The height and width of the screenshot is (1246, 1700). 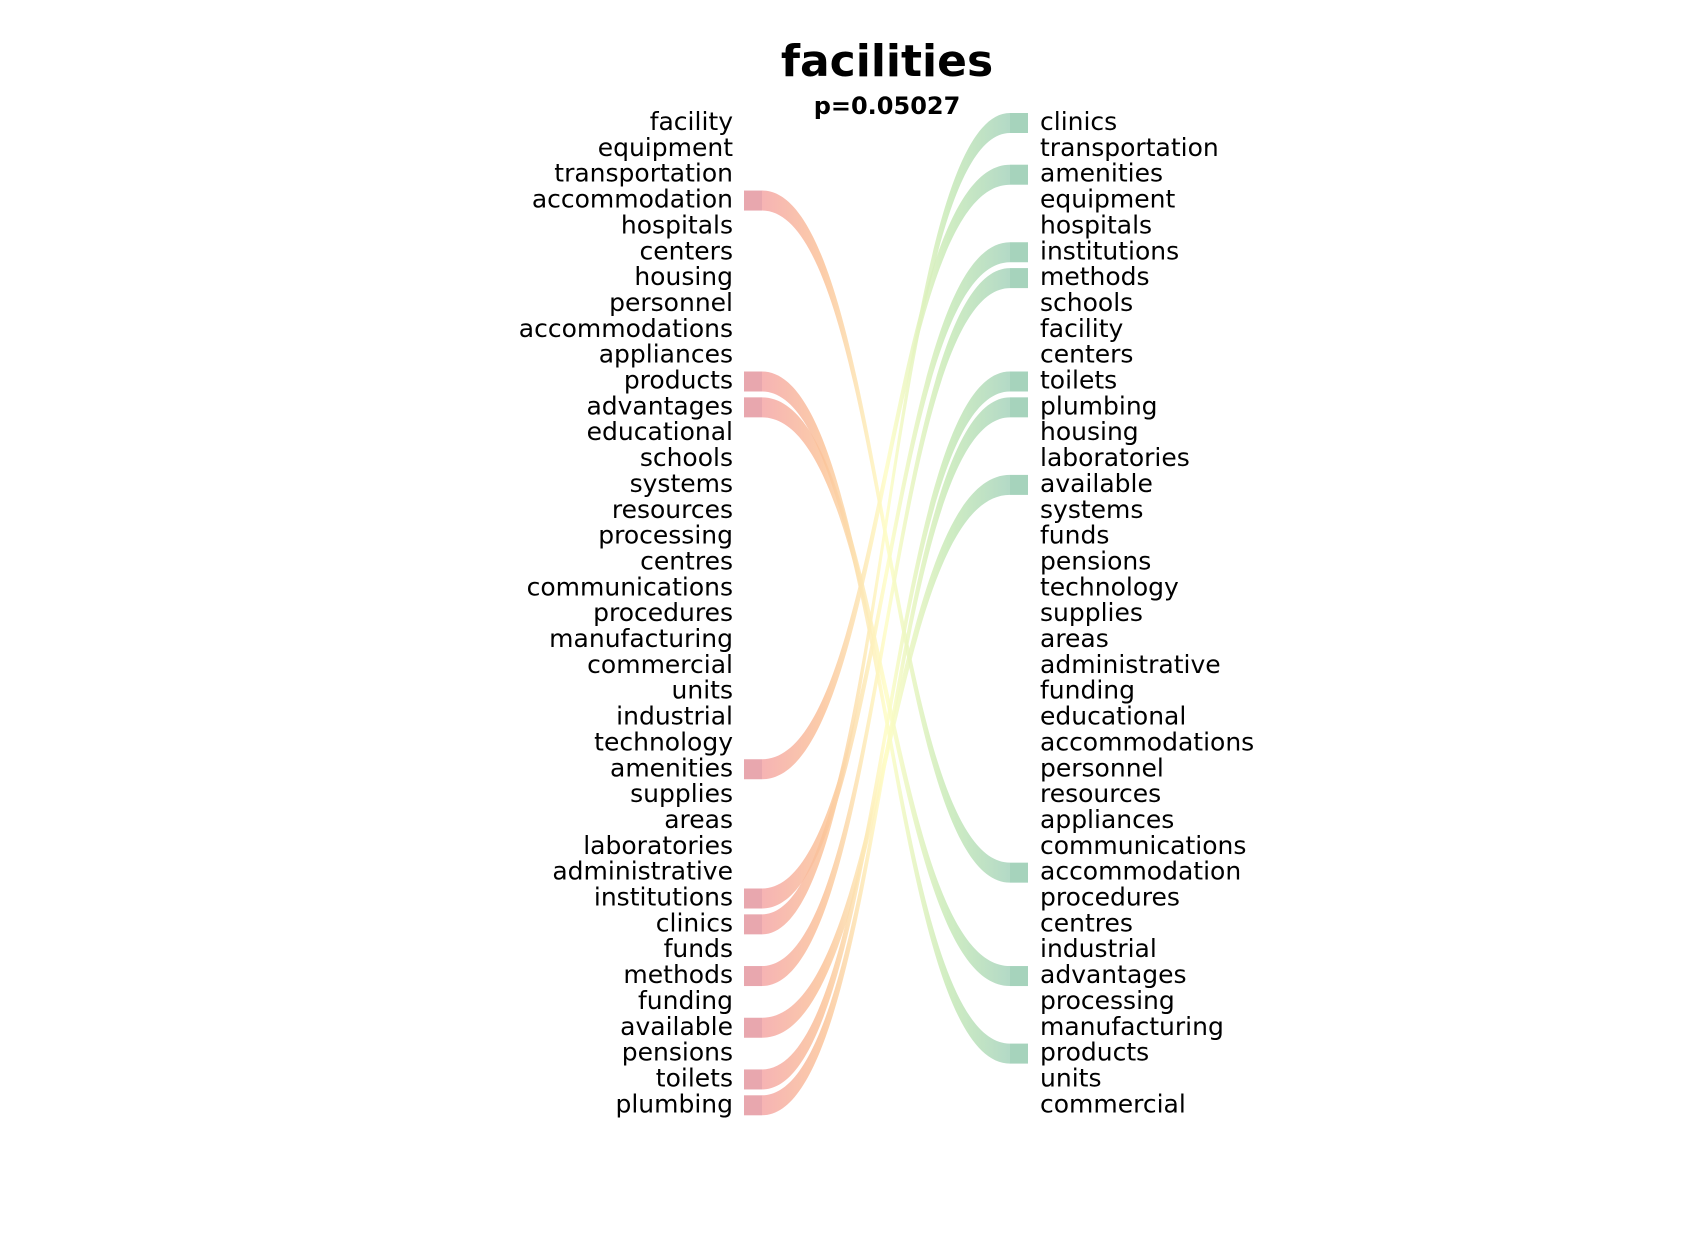 What do you see at coordinates (1130, 664) in the screenshot?
I see `right-label-administrative: administrative` at bounding box center [1130, 664].